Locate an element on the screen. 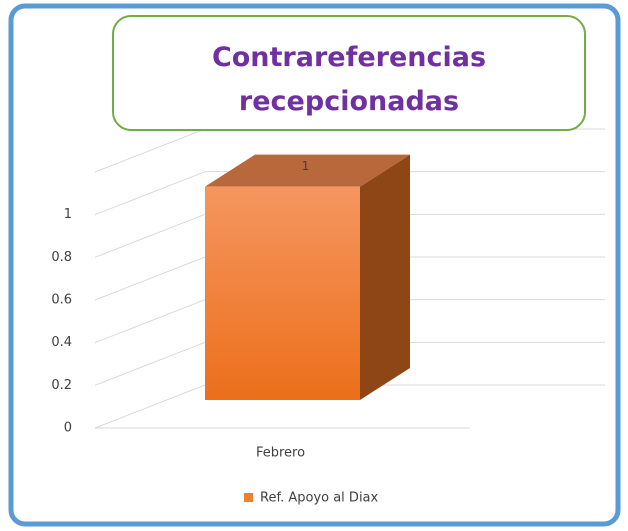 The width and height of the screenshot is (628, 531). chart-title: Contrareferencias recepcionadas is located at coordinates (349, 79).